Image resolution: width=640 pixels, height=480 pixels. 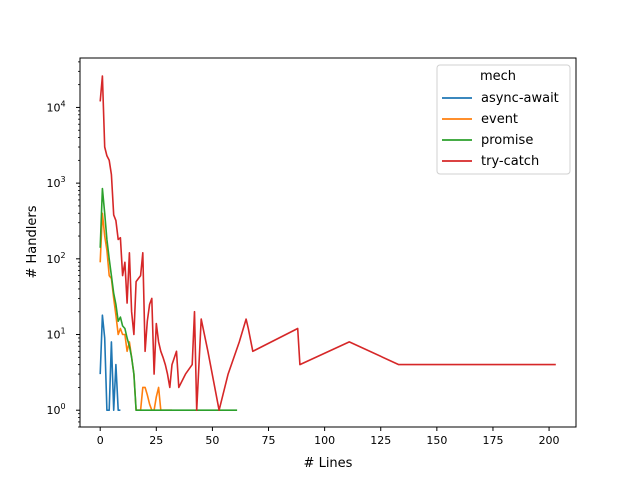 I want to click on x-axis-label: # Lines, so click(x=328, y=463).